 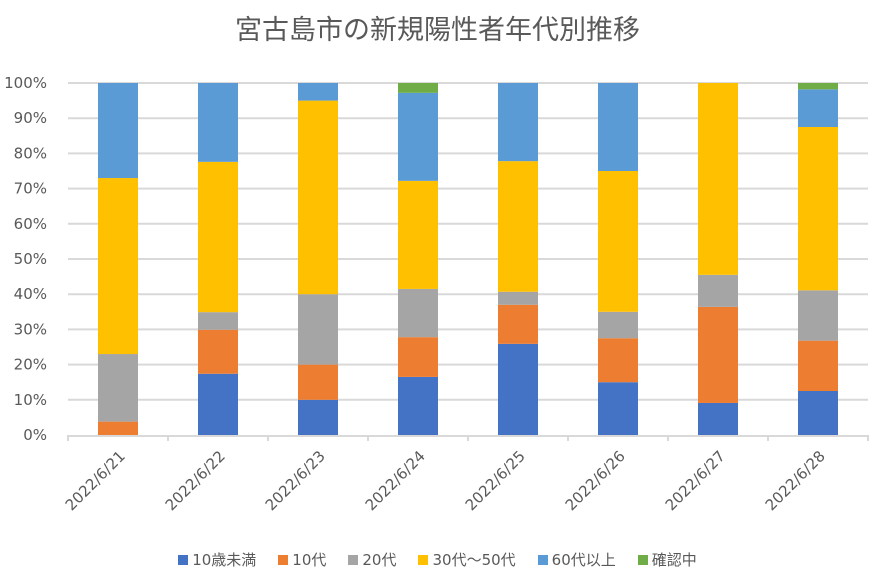 I want to click on x-tick-label: 2022/6/27, so click(x=695, y=480).